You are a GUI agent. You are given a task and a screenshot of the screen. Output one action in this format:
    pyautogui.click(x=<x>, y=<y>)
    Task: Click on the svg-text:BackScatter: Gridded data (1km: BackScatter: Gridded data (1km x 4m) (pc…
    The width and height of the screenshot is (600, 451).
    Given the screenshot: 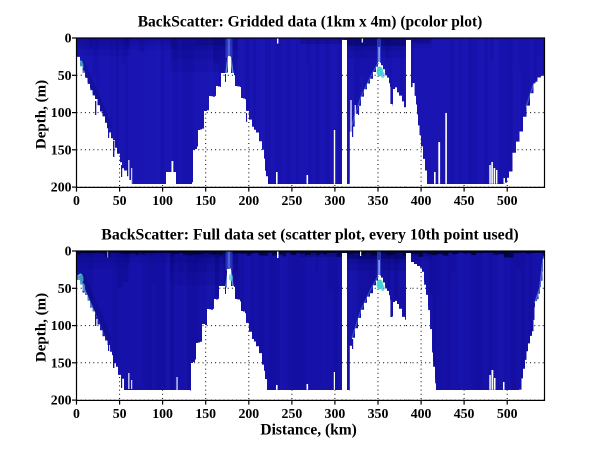 What is the action you would take?
    pyautogui.click(x=310, y=21)
    